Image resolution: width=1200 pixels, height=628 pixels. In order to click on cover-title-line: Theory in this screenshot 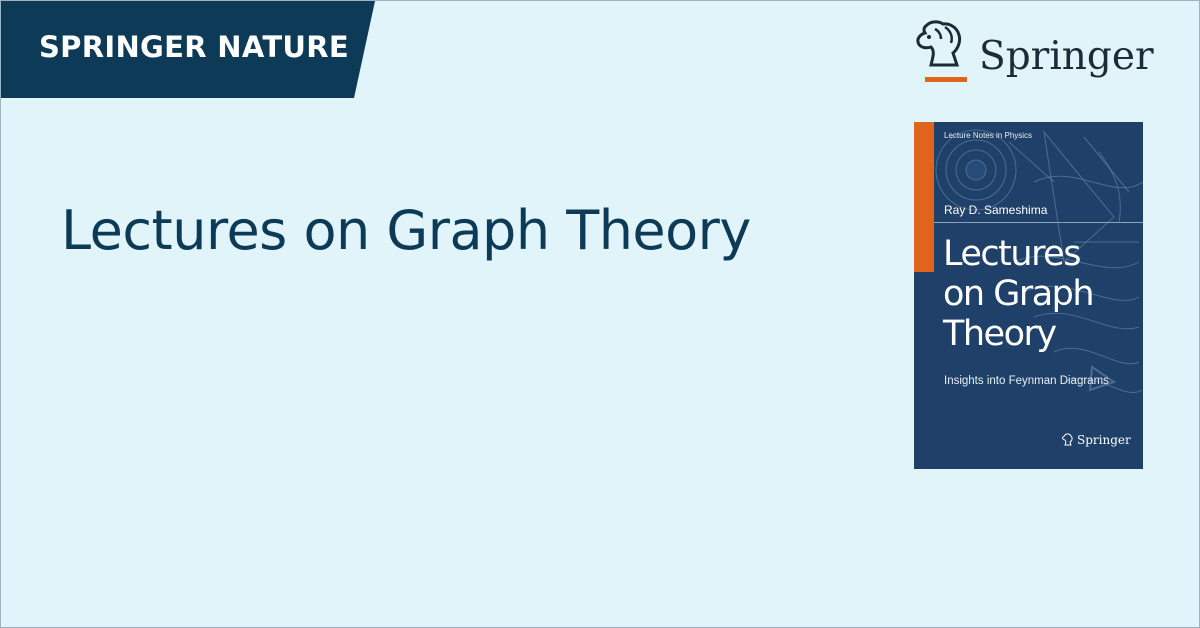, I will do `click(1000, 334)`.